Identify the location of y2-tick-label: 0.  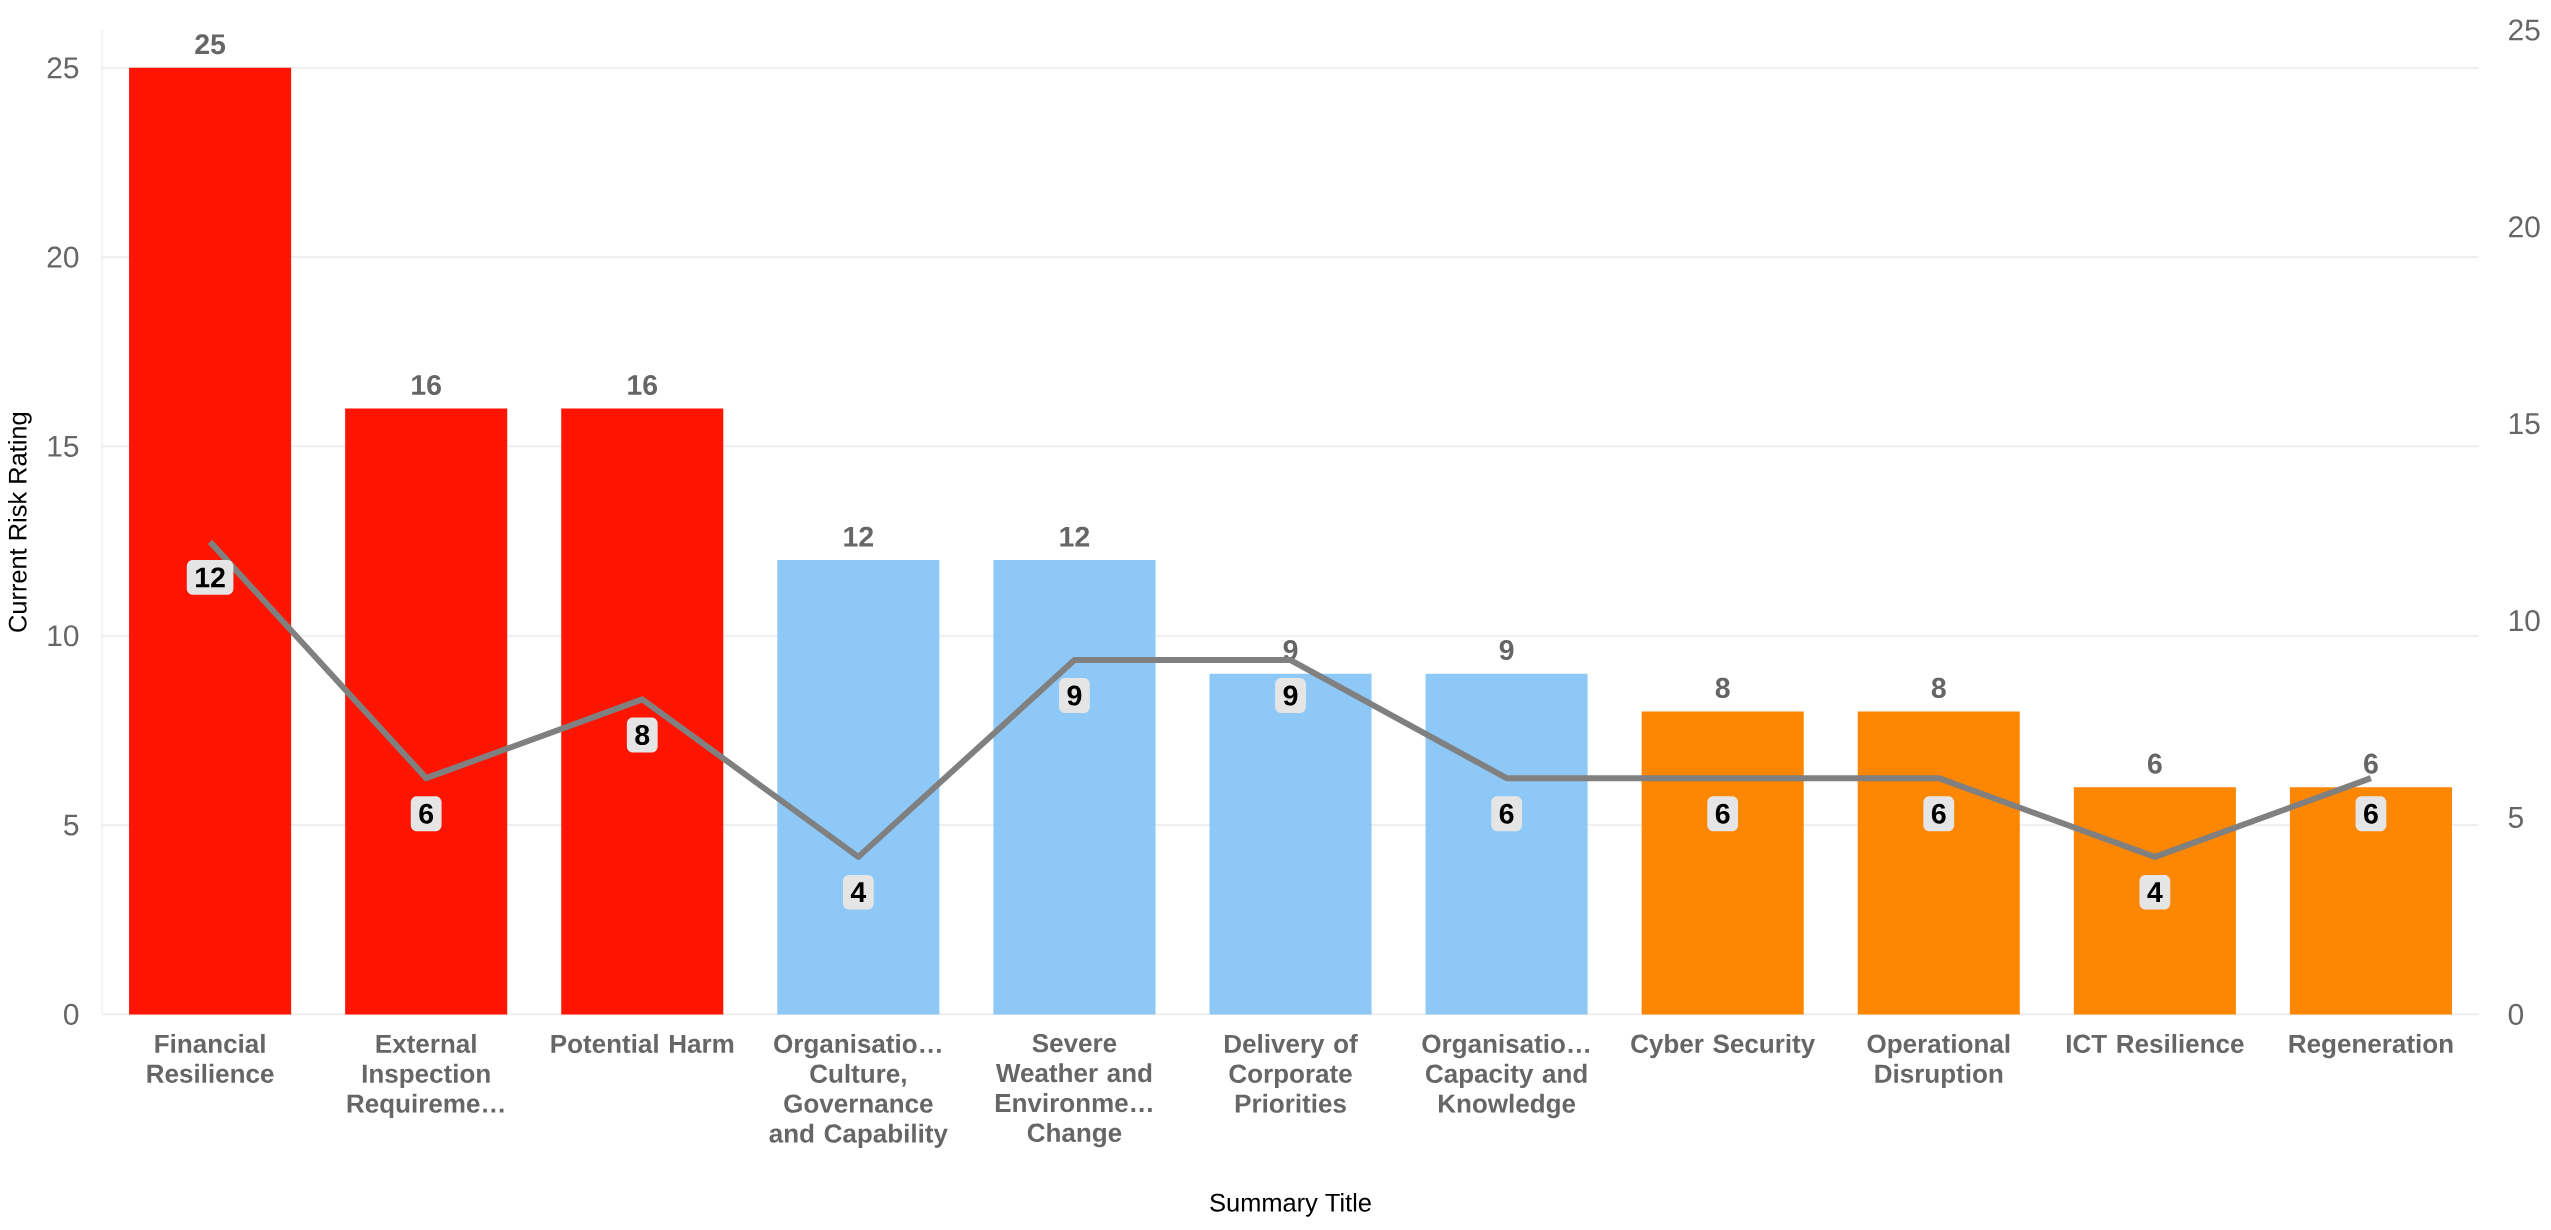
(2516, 1014).